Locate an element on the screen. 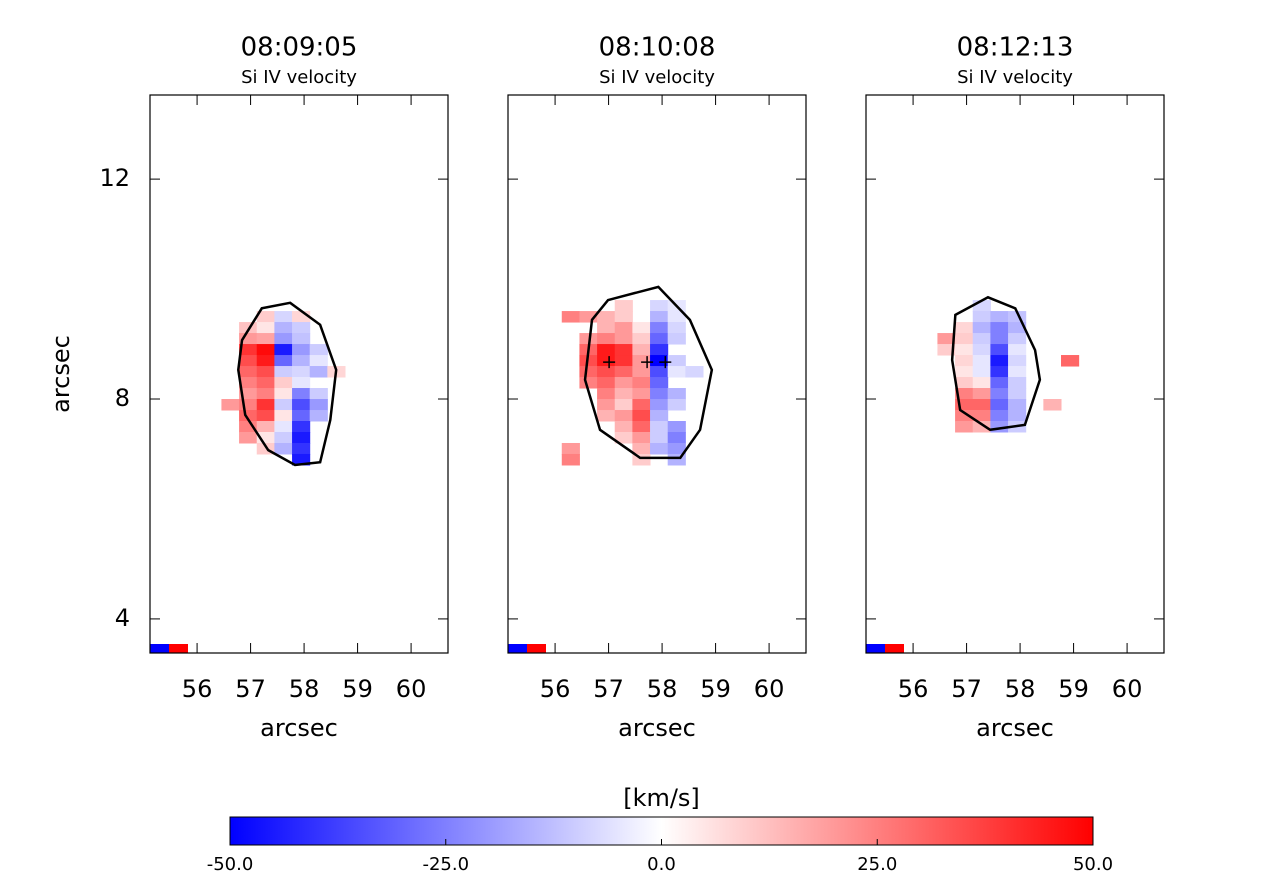 The image size is (1285, 877). y-tick-label: 8 is located at coordinates (122, 398).